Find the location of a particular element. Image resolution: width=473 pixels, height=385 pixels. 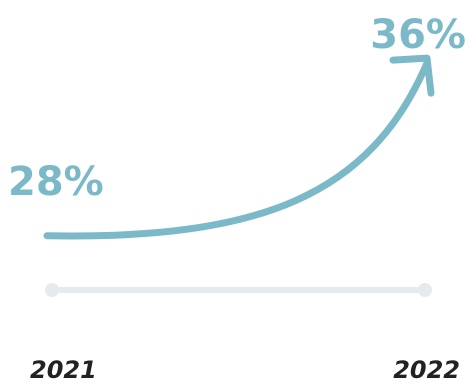

year-label-end: 2022 is located at coordinates (426, 370).